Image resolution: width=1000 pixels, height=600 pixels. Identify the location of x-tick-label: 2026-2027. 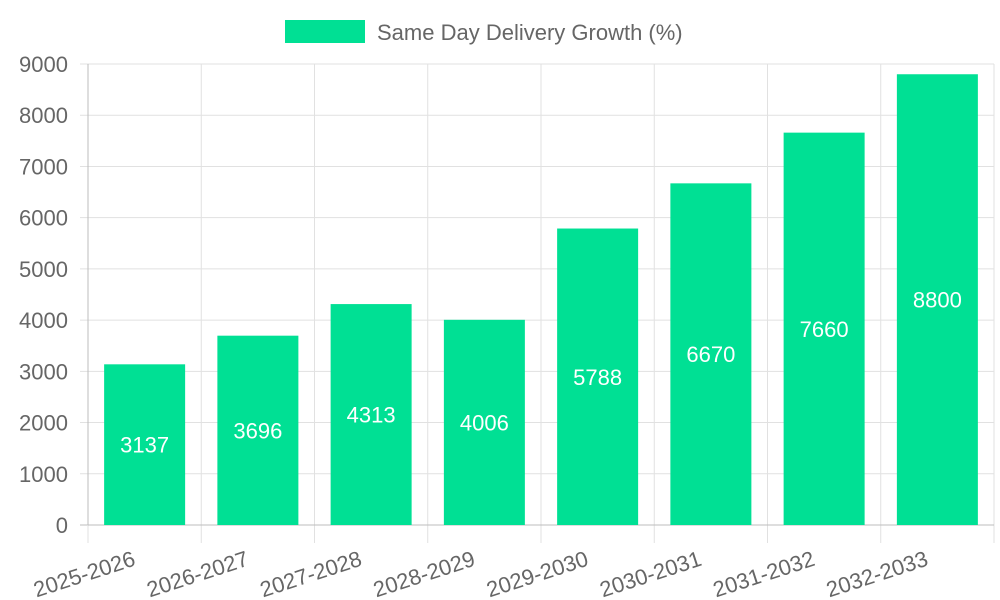
(198, 573).